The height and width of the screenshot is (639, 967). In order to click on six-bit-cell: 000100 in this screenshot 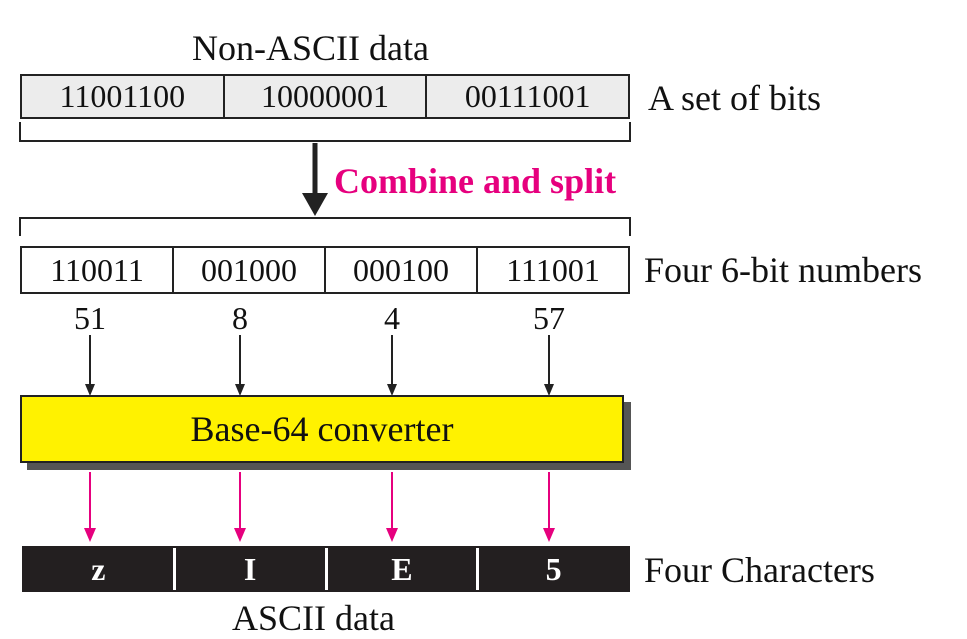, I will do `click(402, 270)`.